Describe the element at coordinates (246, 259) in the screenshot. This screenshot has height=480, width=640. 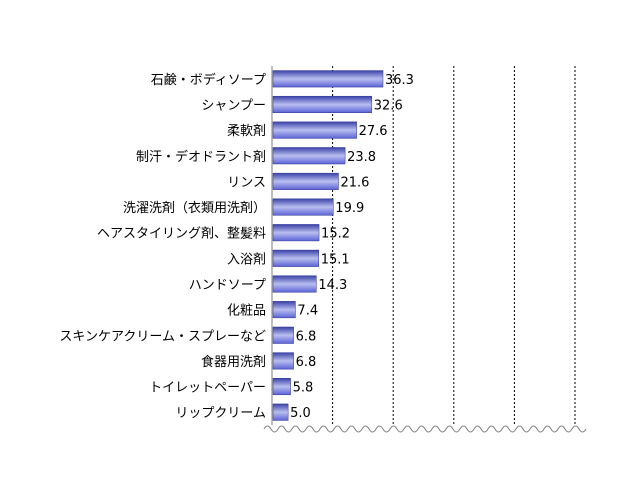
I see `category-label: 入浴剤` at that location.